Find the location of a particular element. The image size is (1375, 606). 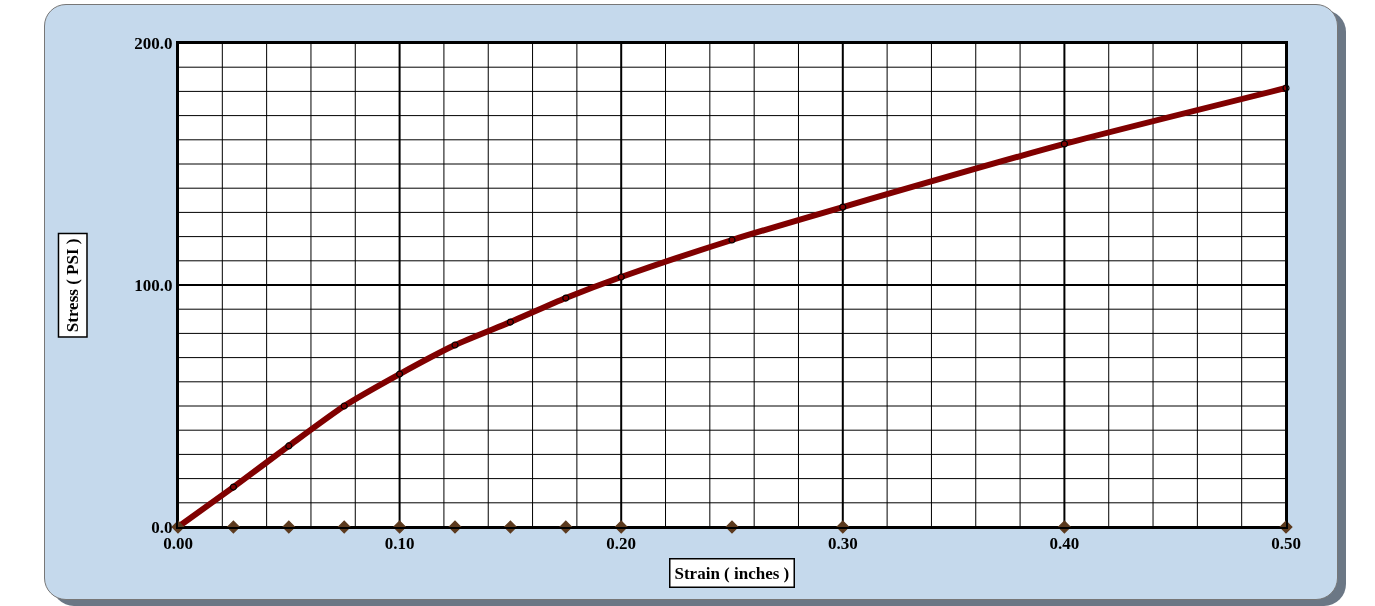

x-tick-label: 0.20 is located at coordinates (621, 544).